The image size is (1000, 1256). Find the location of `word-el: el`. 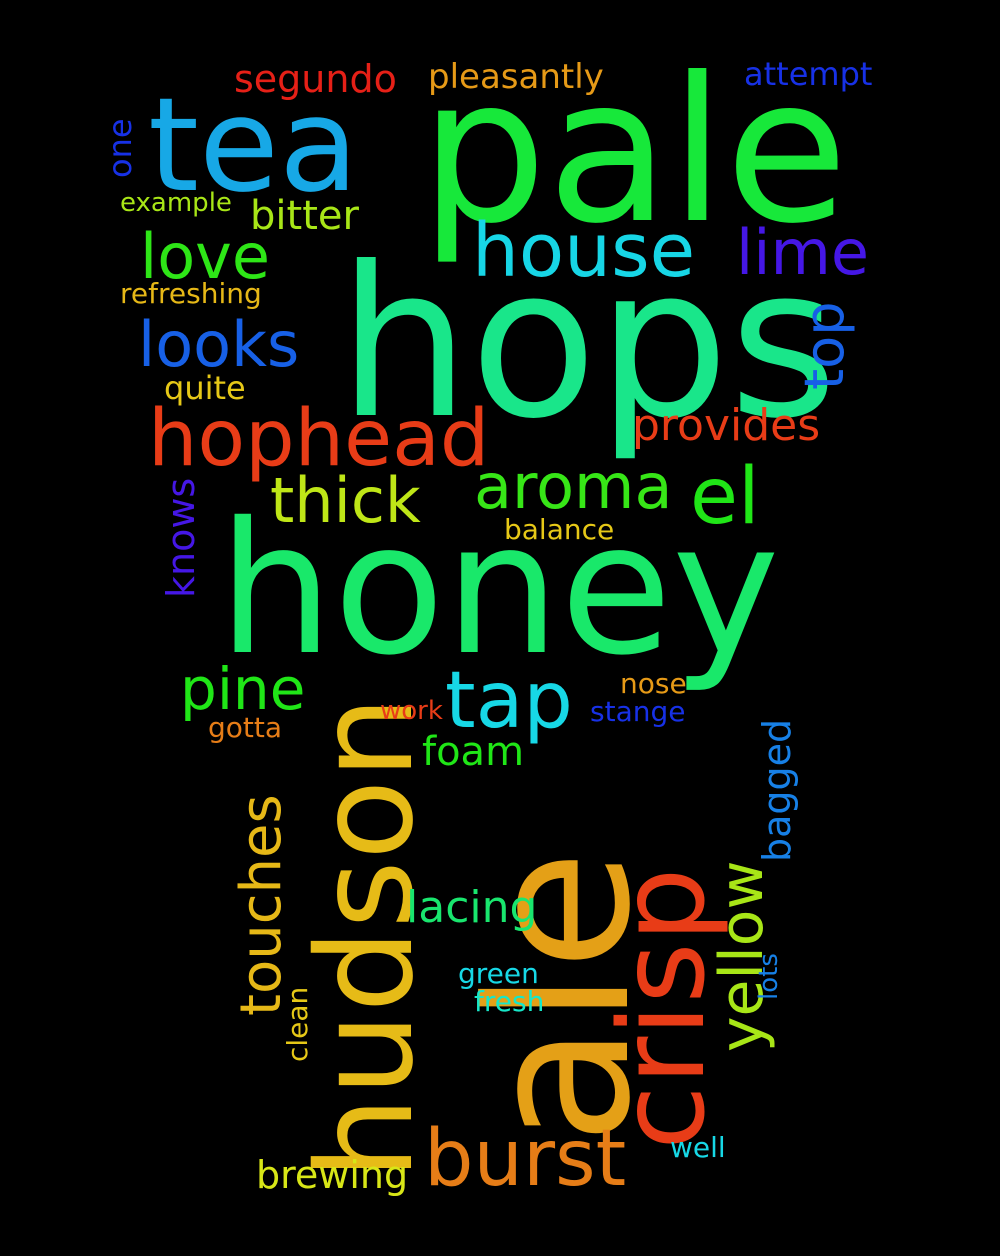

word-el: el is located at coordinates (725, 497).